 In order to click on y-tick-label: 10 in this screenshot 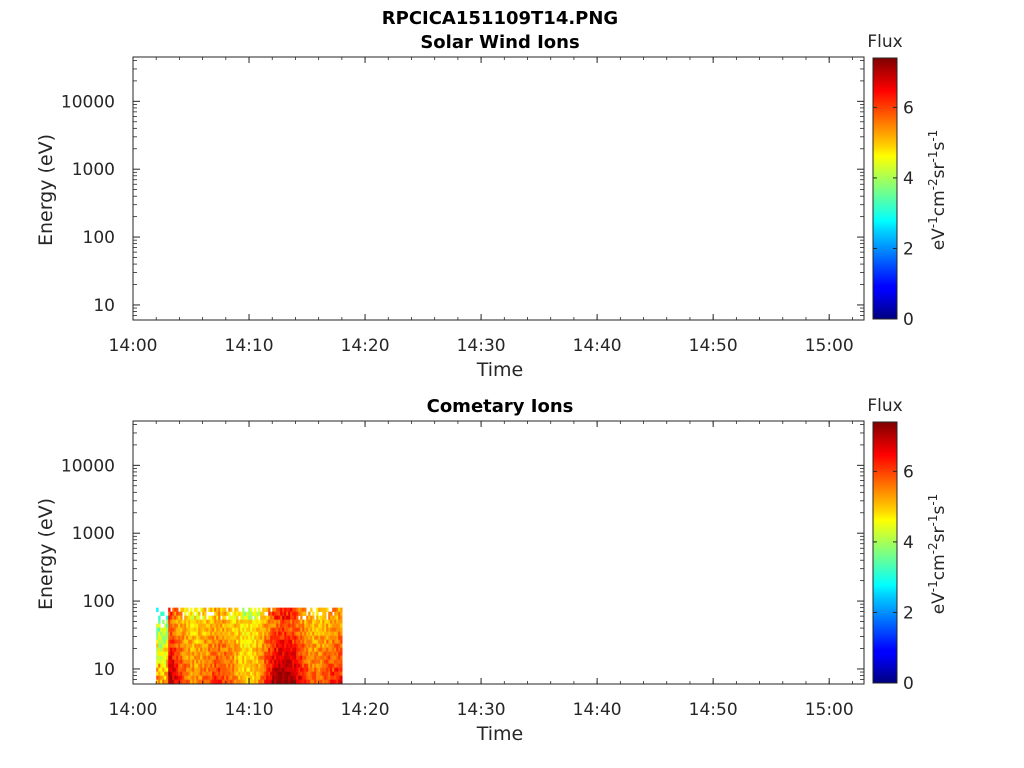, I will do `click(104, 670)`.